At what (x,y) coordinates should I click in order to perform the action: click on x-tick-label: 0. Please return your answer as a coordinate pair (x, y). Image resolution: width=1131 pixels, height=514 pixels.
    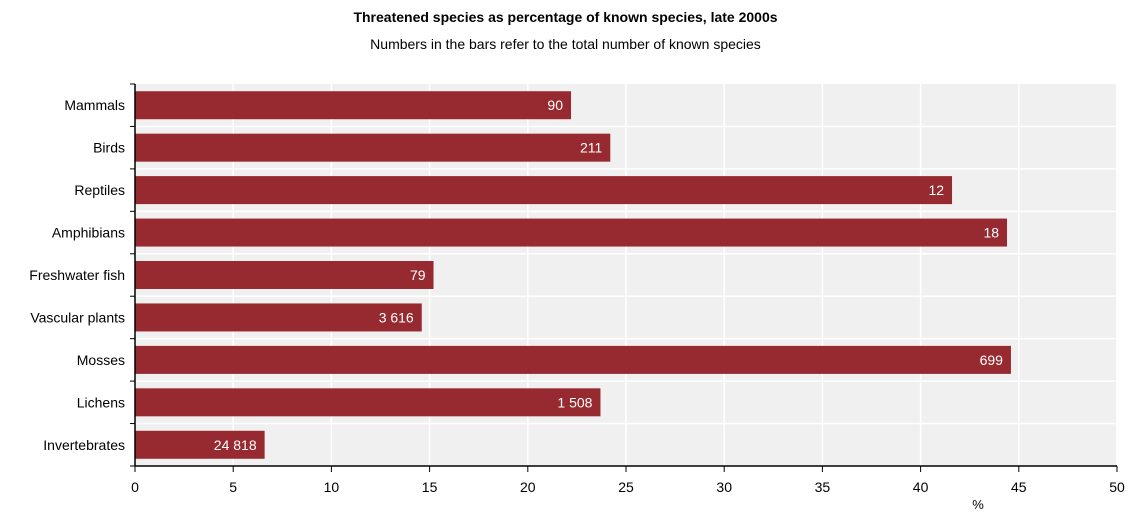
    Looking at the image, I should click on (135, 487).